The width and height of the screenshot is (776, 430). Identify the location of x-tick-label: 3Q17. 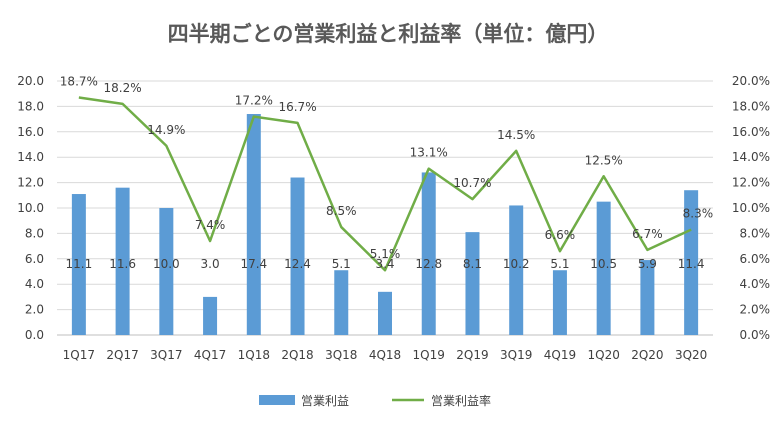
(166, 355).